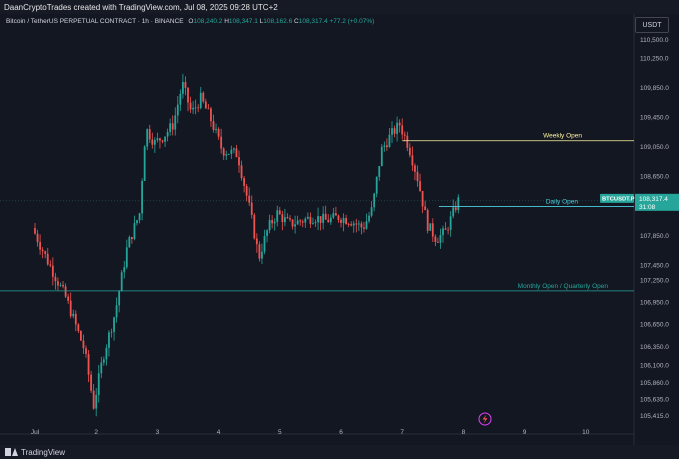 The image size is (679, 459). What do you see at coordinates (402, 432) in the screenshot?
I see `x-tick-label: 7` at bounding box center [402, 432].